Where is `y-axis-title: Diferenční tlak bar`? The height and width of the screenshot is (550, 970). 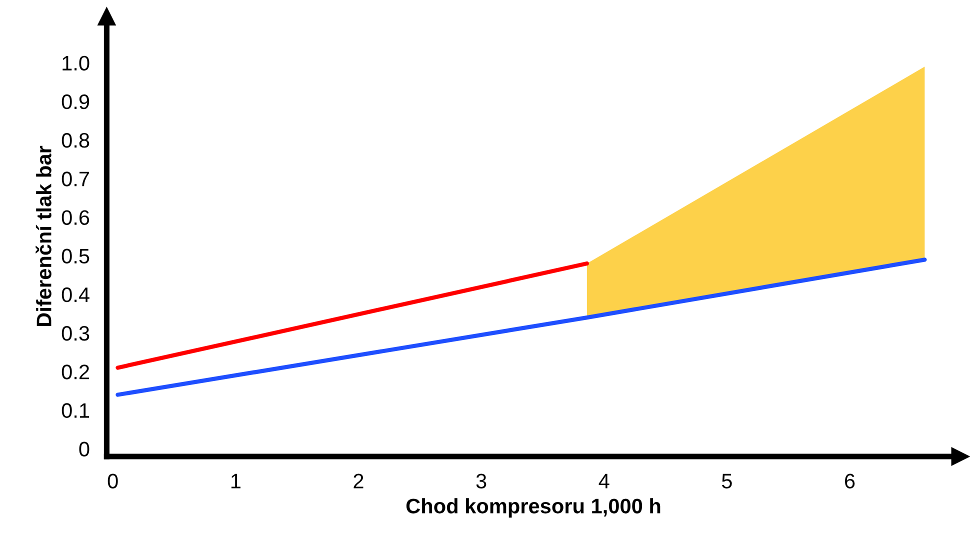 y-axis-title: Diferenční tlak bar is located at coordinates (44, 236).